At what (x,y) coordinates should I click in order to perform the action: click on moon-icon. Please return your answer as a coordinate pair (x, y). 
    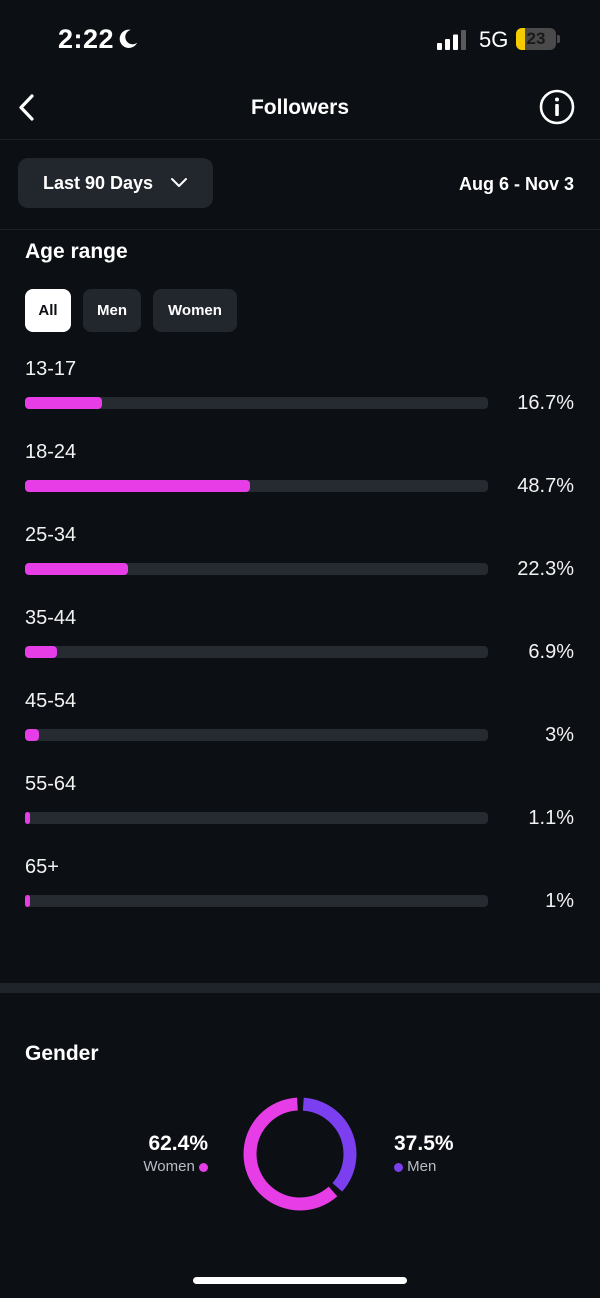
    Looking at the image, I should click on (128, 38).